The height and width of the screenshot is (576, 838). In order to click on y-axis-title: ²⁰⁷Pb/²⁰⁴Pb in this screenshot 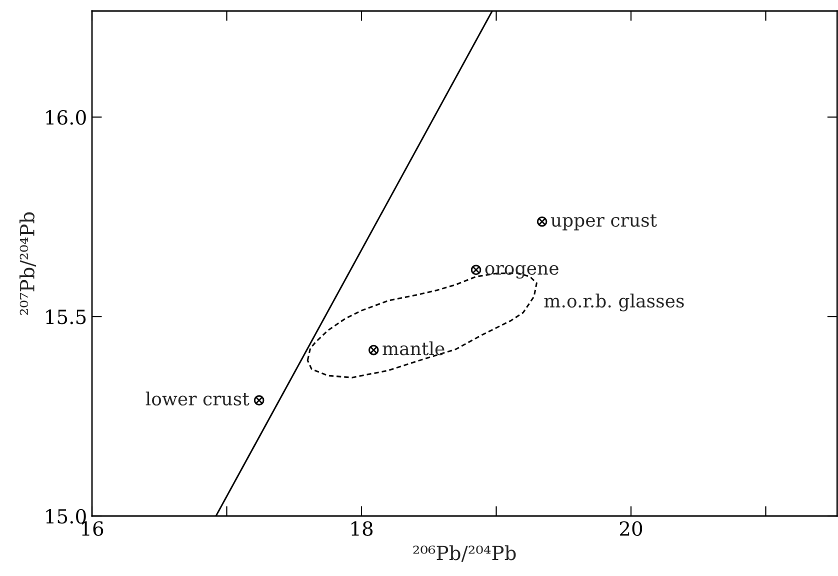, I will do `click(27, 263)`.